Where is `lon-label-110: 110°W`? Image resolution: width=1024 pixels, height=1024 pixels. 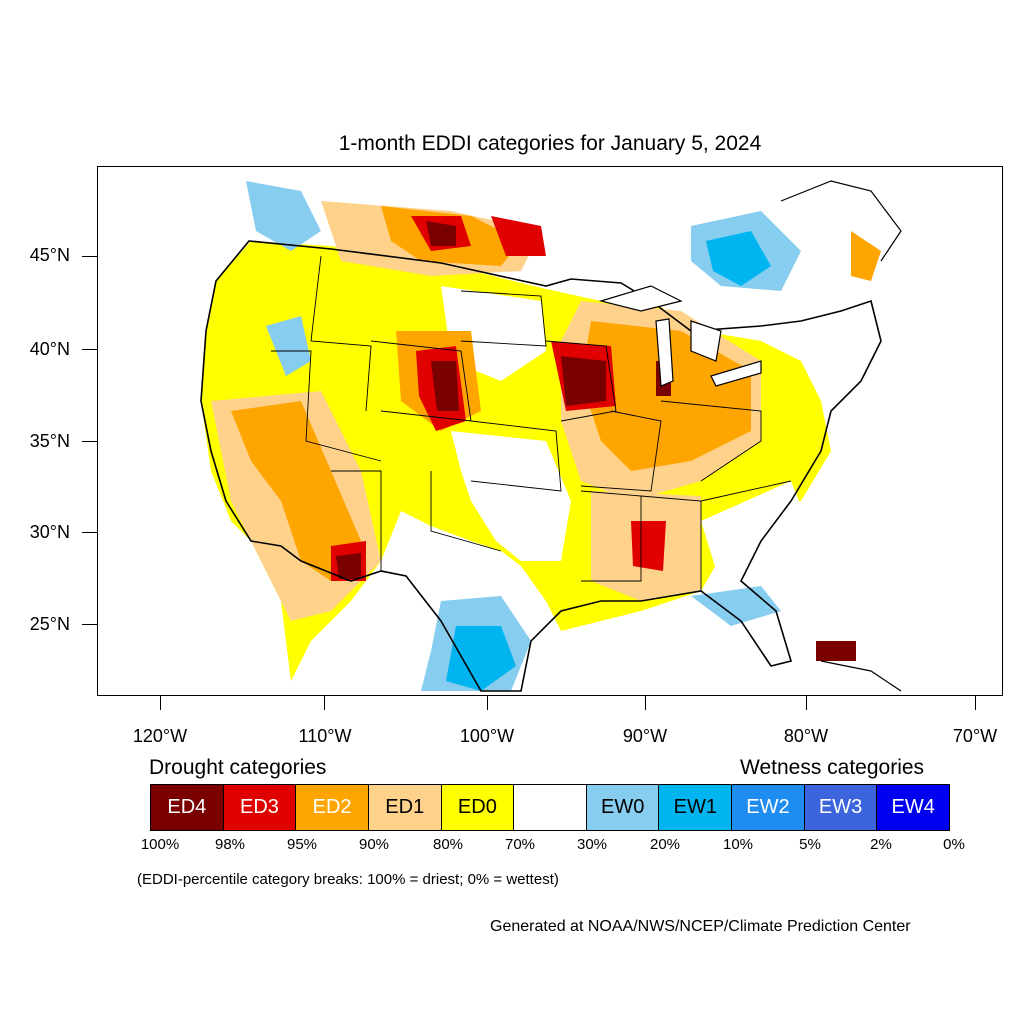 lon-label-110: 110°W is located at coordinates (325, 736).